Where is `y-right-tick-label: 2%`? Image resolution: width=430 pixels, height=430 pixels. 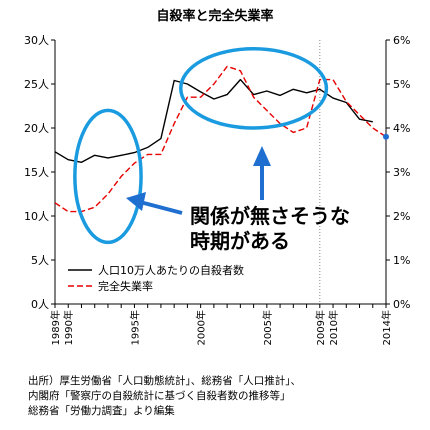 y-right-tick-label: 2% is located at coordinates (401, 216).